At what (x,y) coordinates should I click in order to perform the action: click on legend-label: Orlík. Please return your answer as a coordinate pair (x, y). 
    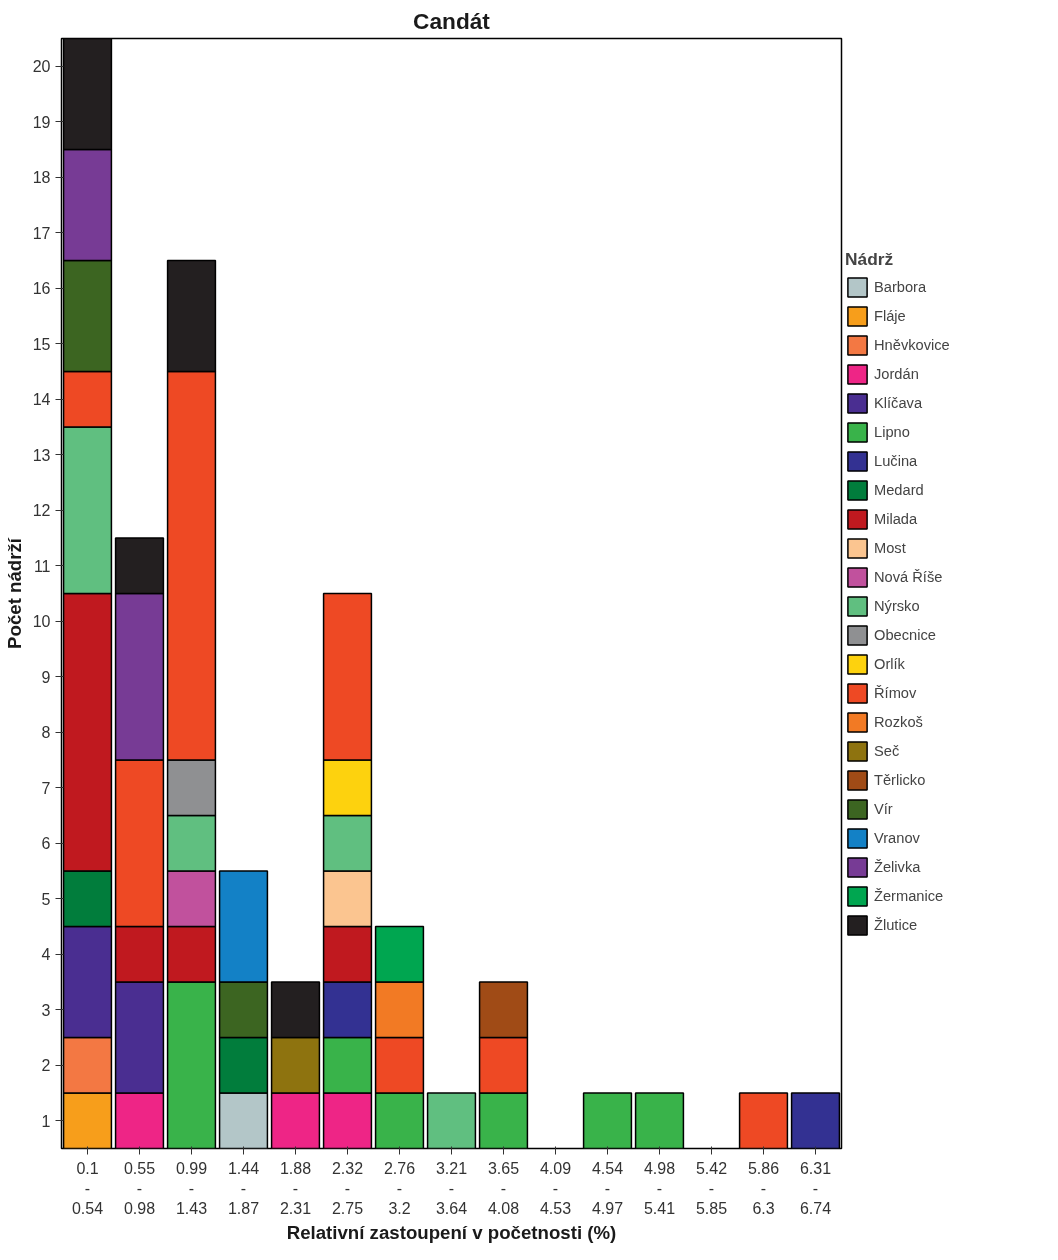
    Looking at the image, I should click on (890, 664).